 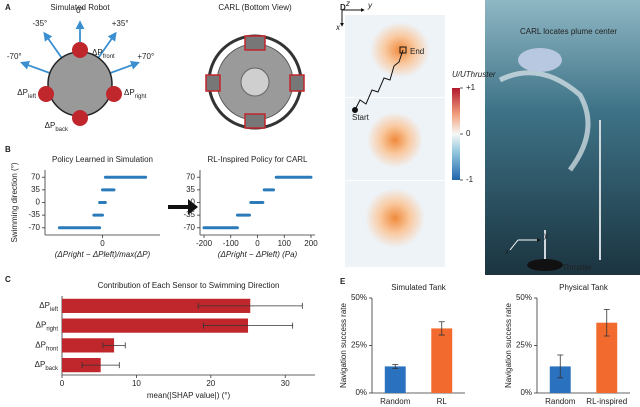 What do you see at coordinates (14, 202) in the screenshot?
I see `y-axis-label: Swimming direction (°)` at bounding box center [14, 202].